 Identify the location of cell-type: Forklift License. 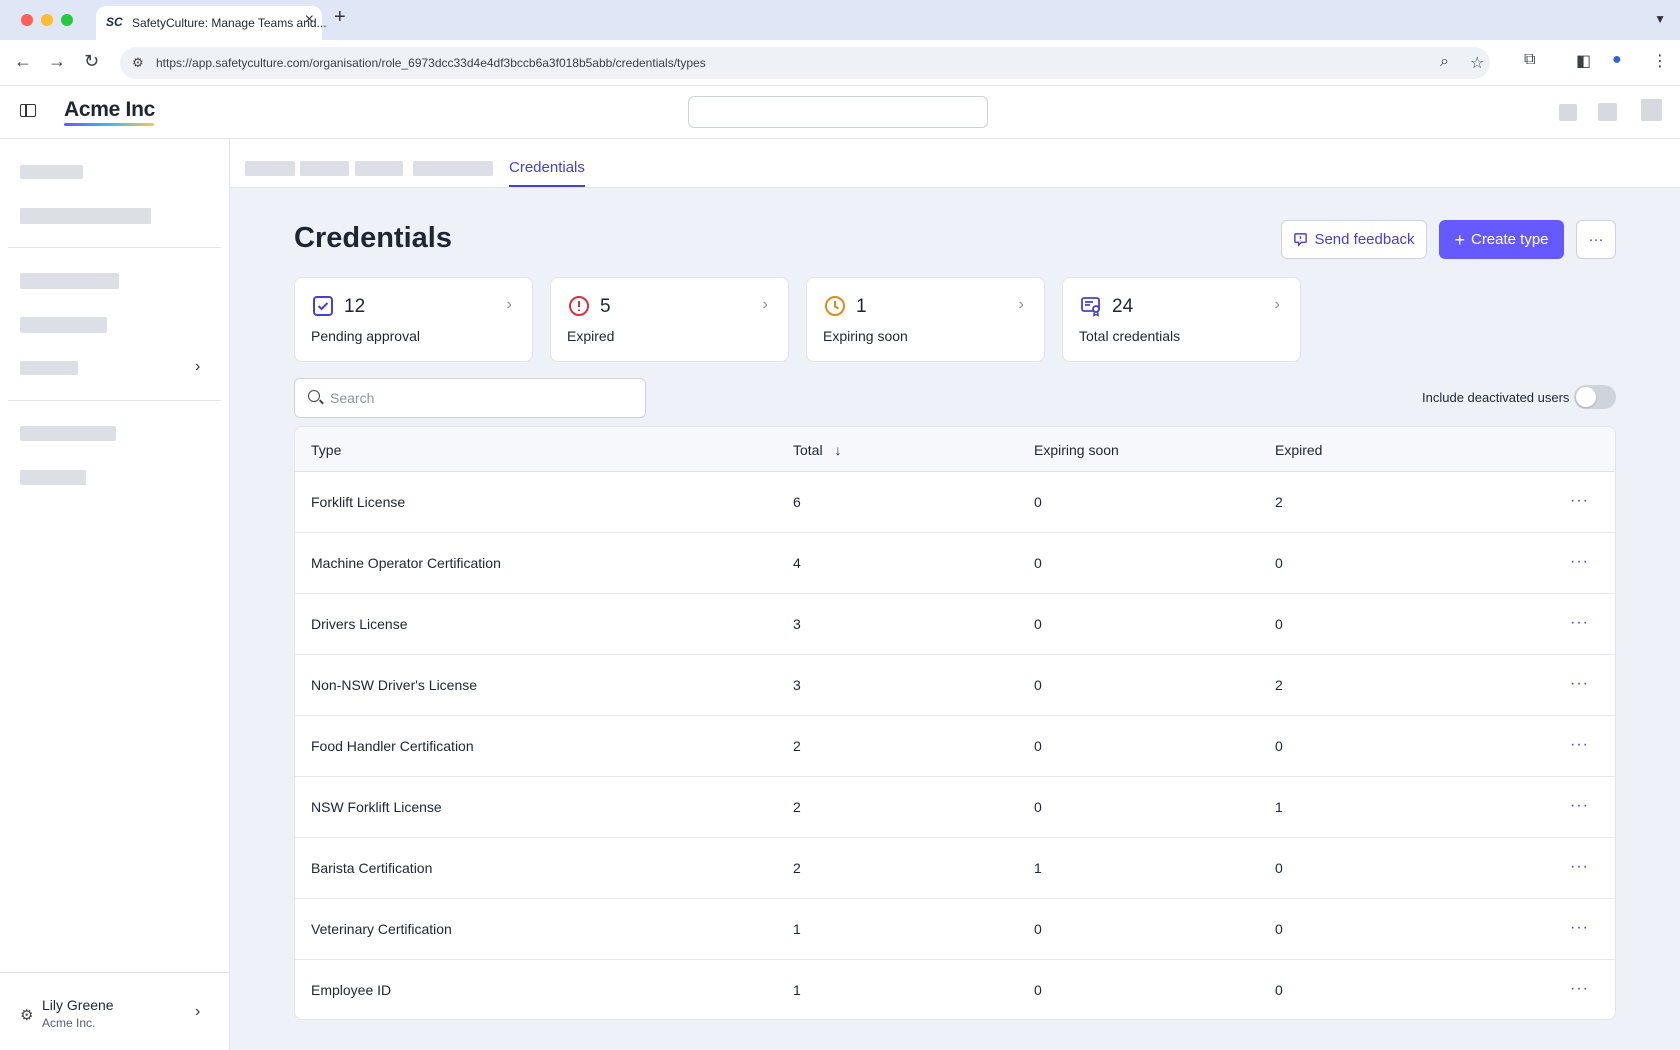
(358, 502).